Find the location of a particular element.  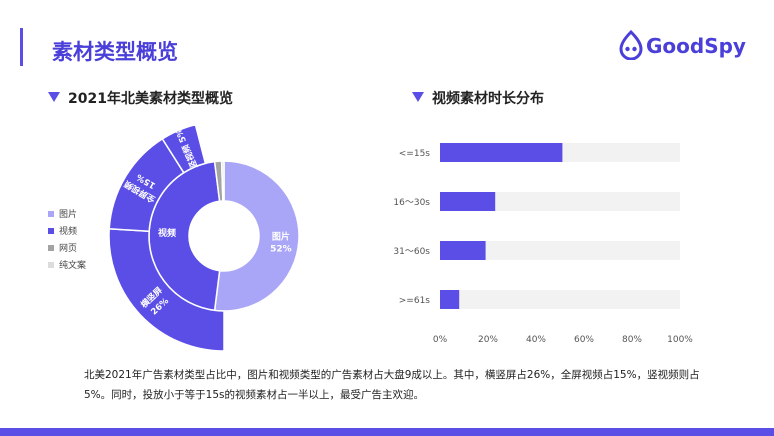

bar-category-label: <=15s is located at coordinates (415, 154).